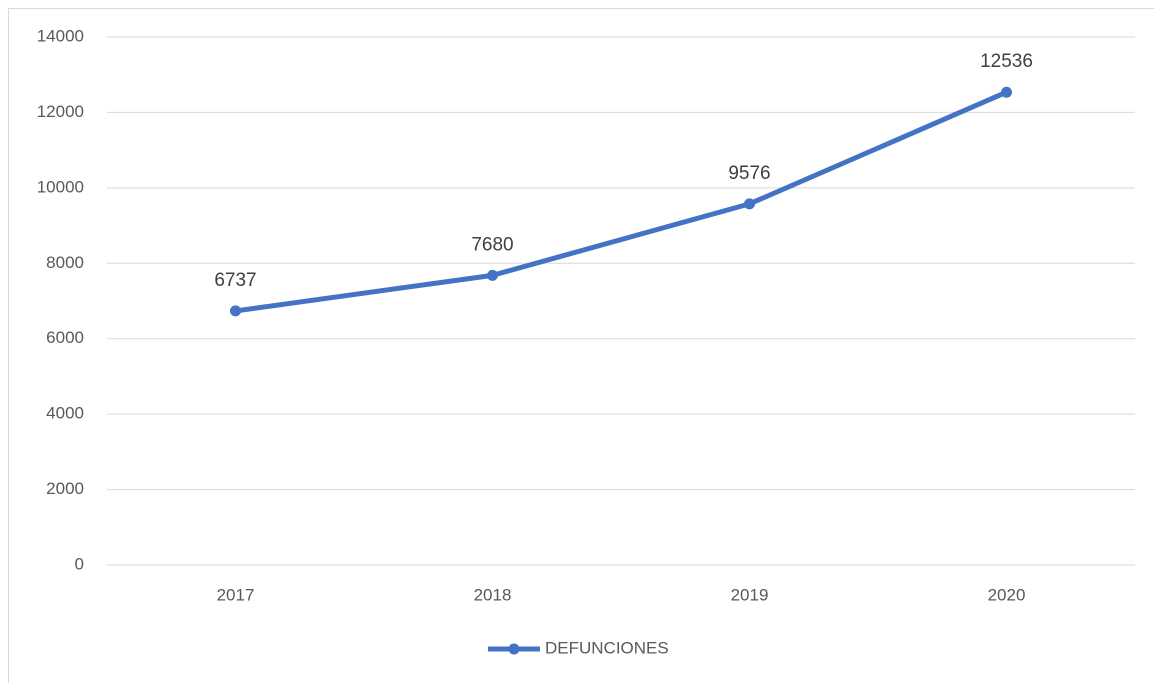 This screenshot has width=1154, height=683. I want to click on x-tick-label: 2017, so click(236, 594).